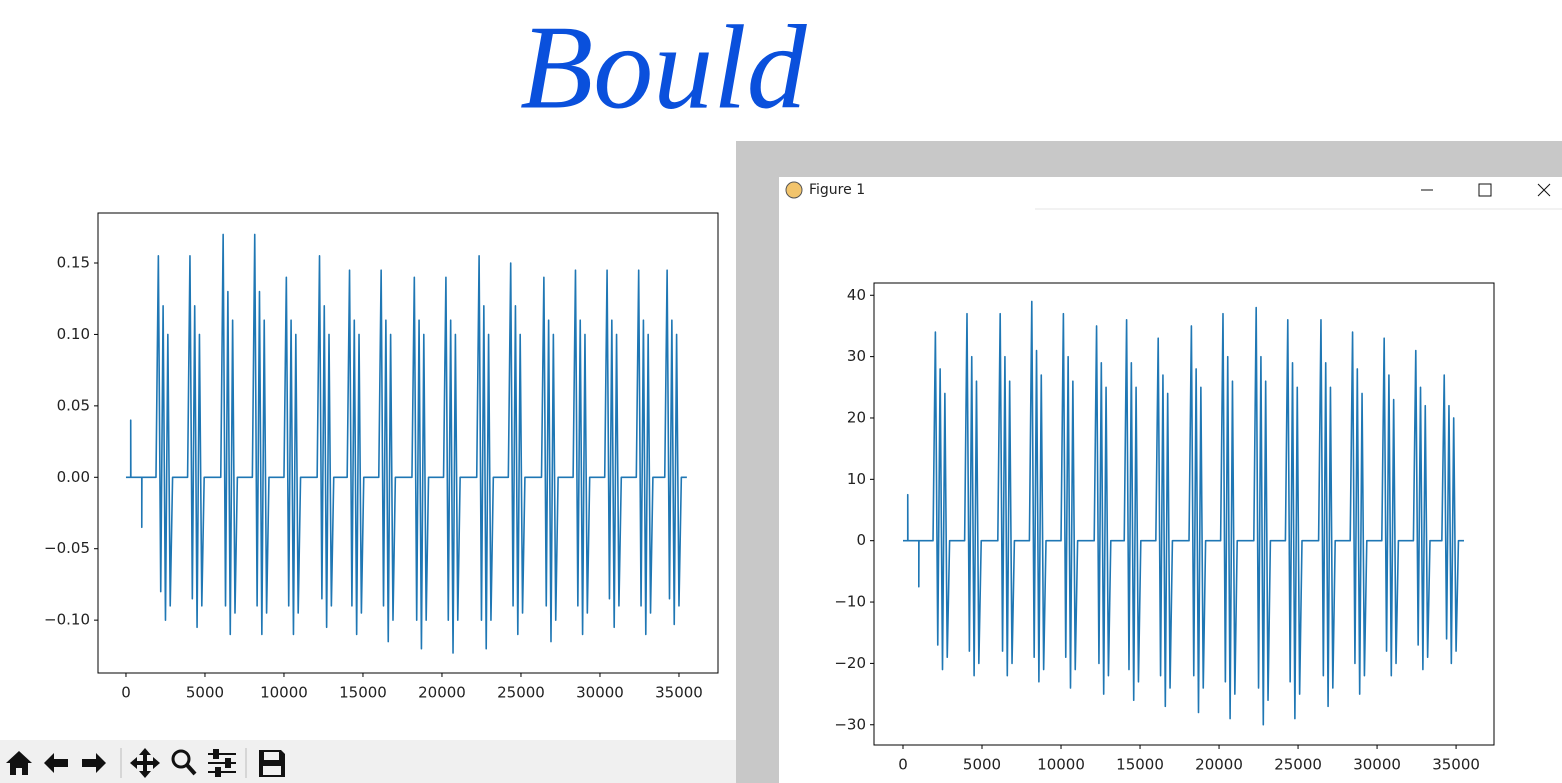 The height and width of the screenshot is (783, 1562). I want to click on y-tick-label: 20, so click(856, 417).